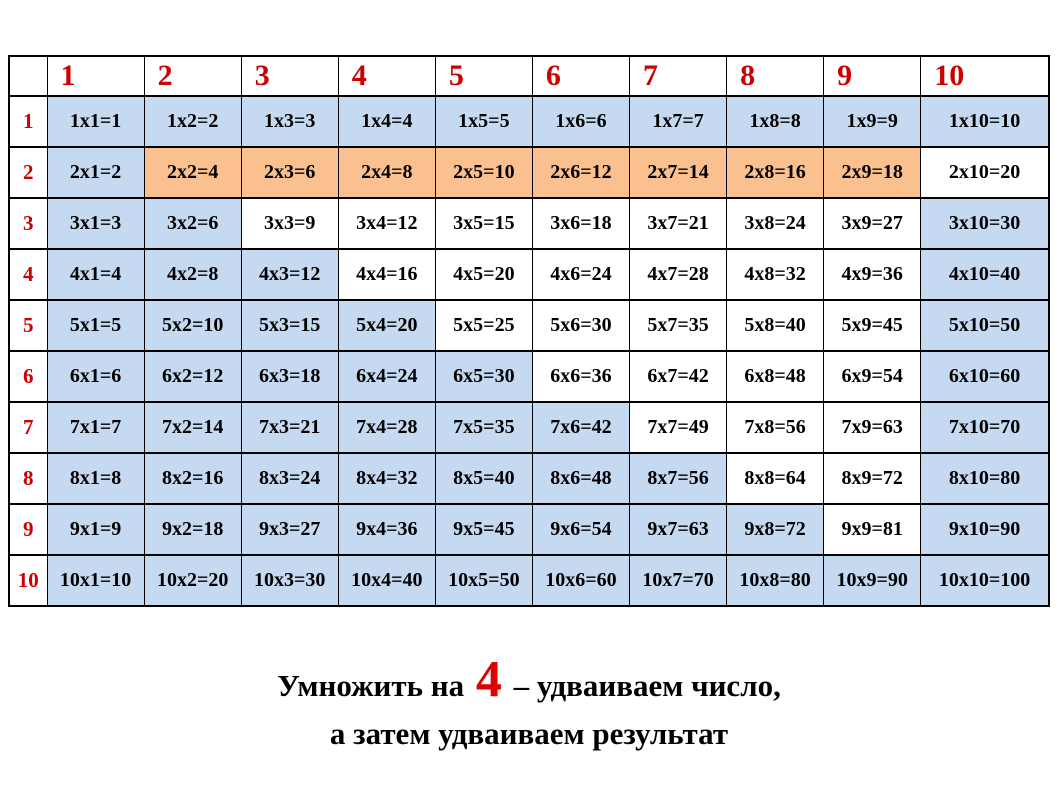 This screenshot has height=794, width=1058. I want to click on cell-2x4: 2x4=8, so click(386, 172).